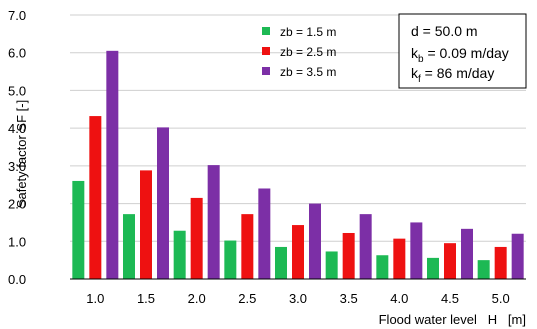 The width and height of the screenshot is (537, 329). I want to click on x-tick-label: 2.0, so click(197, 298).